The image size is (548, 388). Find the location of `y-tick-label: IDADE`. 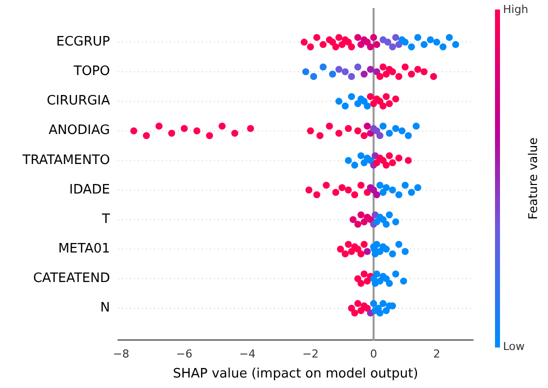

y-tick-label: IDADE is located at coordinates (89, 190).